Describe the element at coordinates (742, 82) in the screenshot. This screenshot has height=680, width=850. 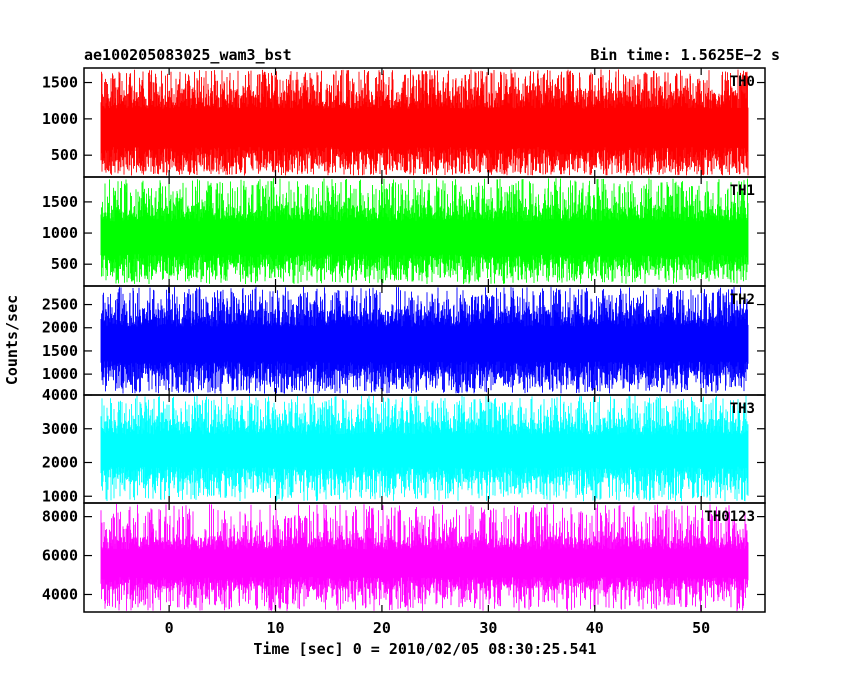
I see `panel-label: TH0` at that location.